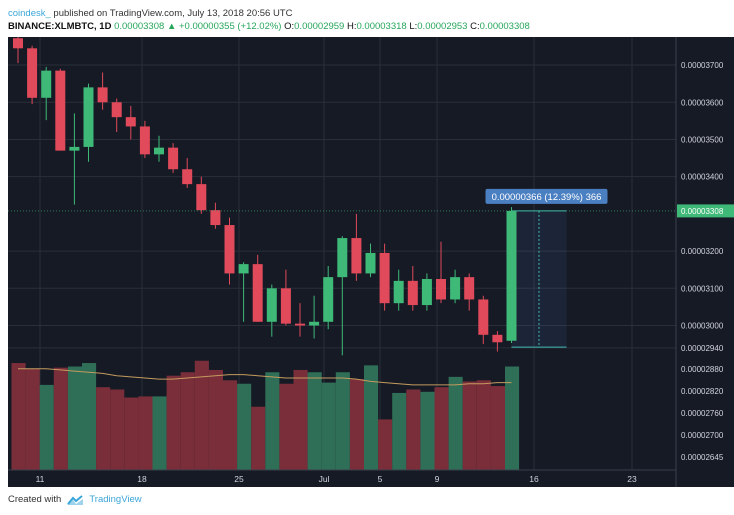 Image resolution: width=734 pixels, height=515 pixels. What do you see at coordinates (702, 326) in the screenshot?
I see `price-tick-label: 0.00003000` at bounding box center [702, 326].